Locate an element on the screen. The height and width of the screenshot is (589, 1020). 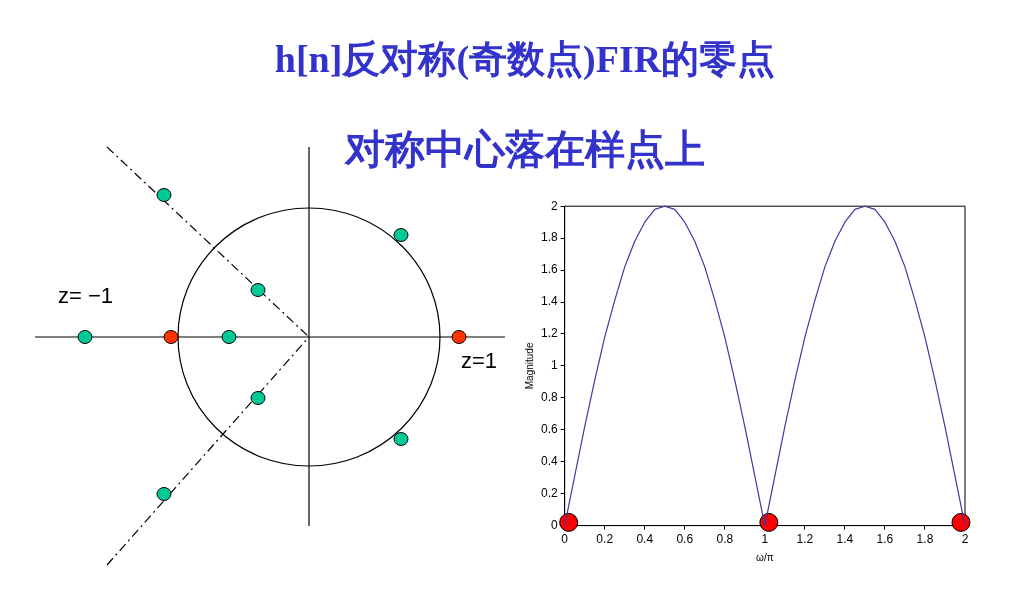
x-tick-label: 0.2 is located at coordinates (605, 539).